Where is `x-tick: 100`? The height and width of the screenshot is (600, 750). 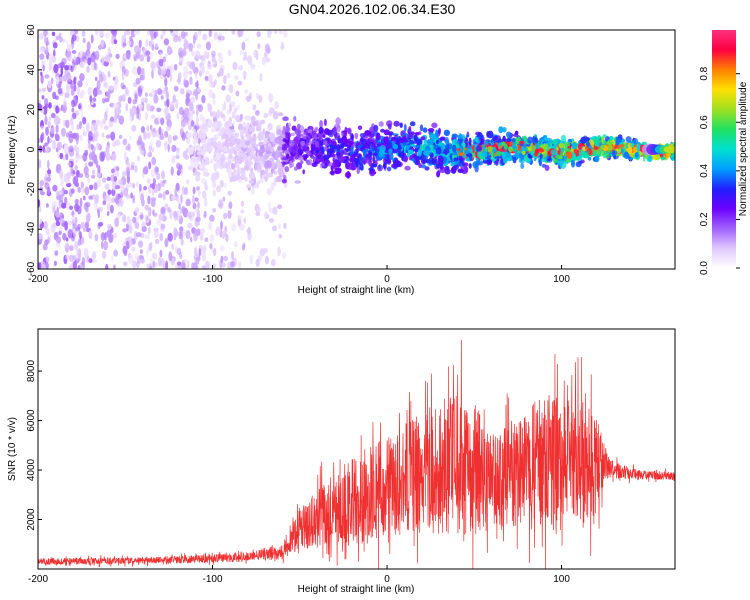
x-tick: 100 is located at coordinates (561, 275).